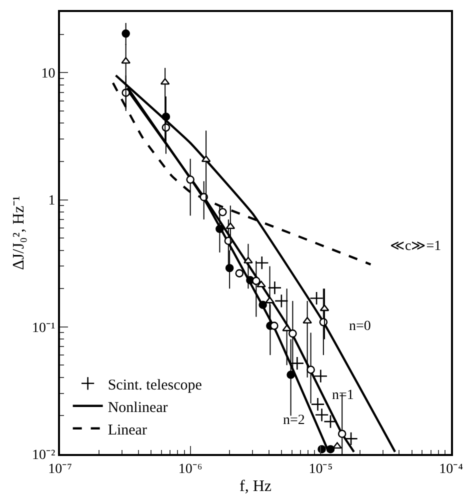 Image resolution: width=473 pixels, height=504 pixels. What do you see at coordinates (60, 469) in the screenshot?
I see `x-tick-label: 10⁻⁷` at bounding box center [60, 469].